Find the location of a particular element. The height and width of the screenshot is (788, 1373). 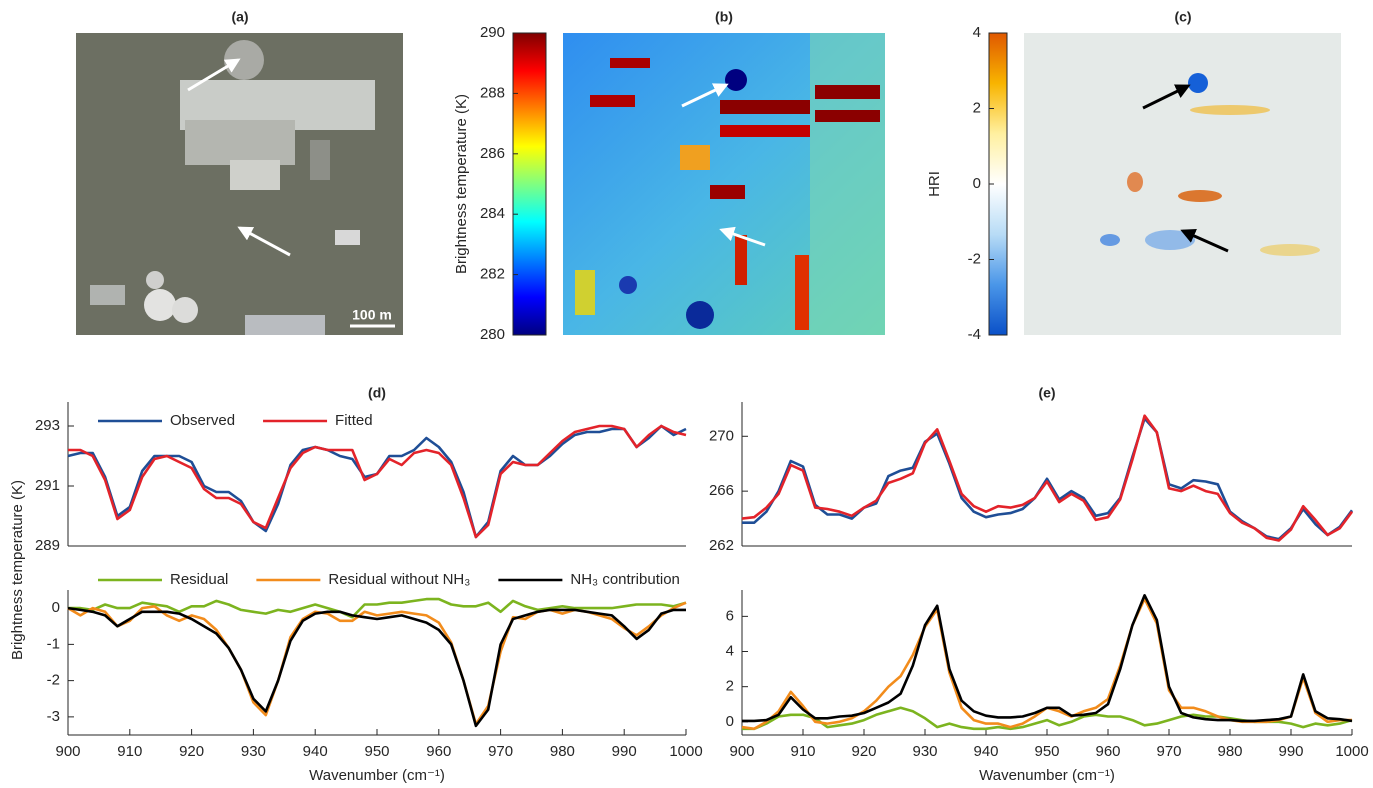

colorbar-tick-label: 284 is located at coordinates (492, 213).